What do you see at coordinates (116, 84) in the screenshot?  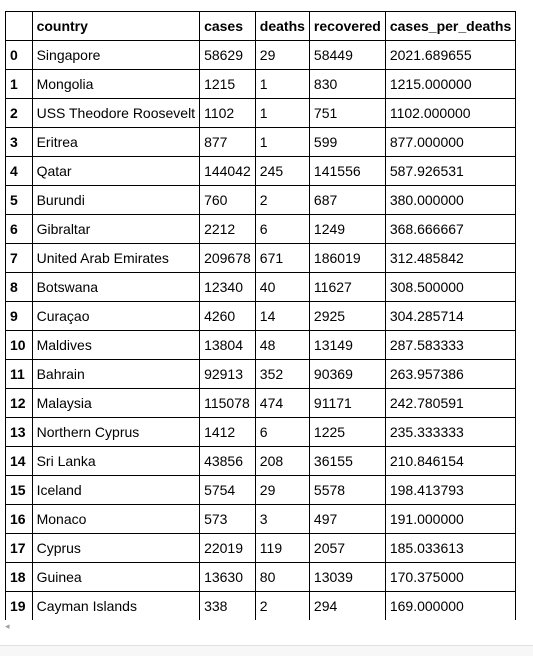 I see `cell-country: Mongolia` at bounding box center [116, 84].